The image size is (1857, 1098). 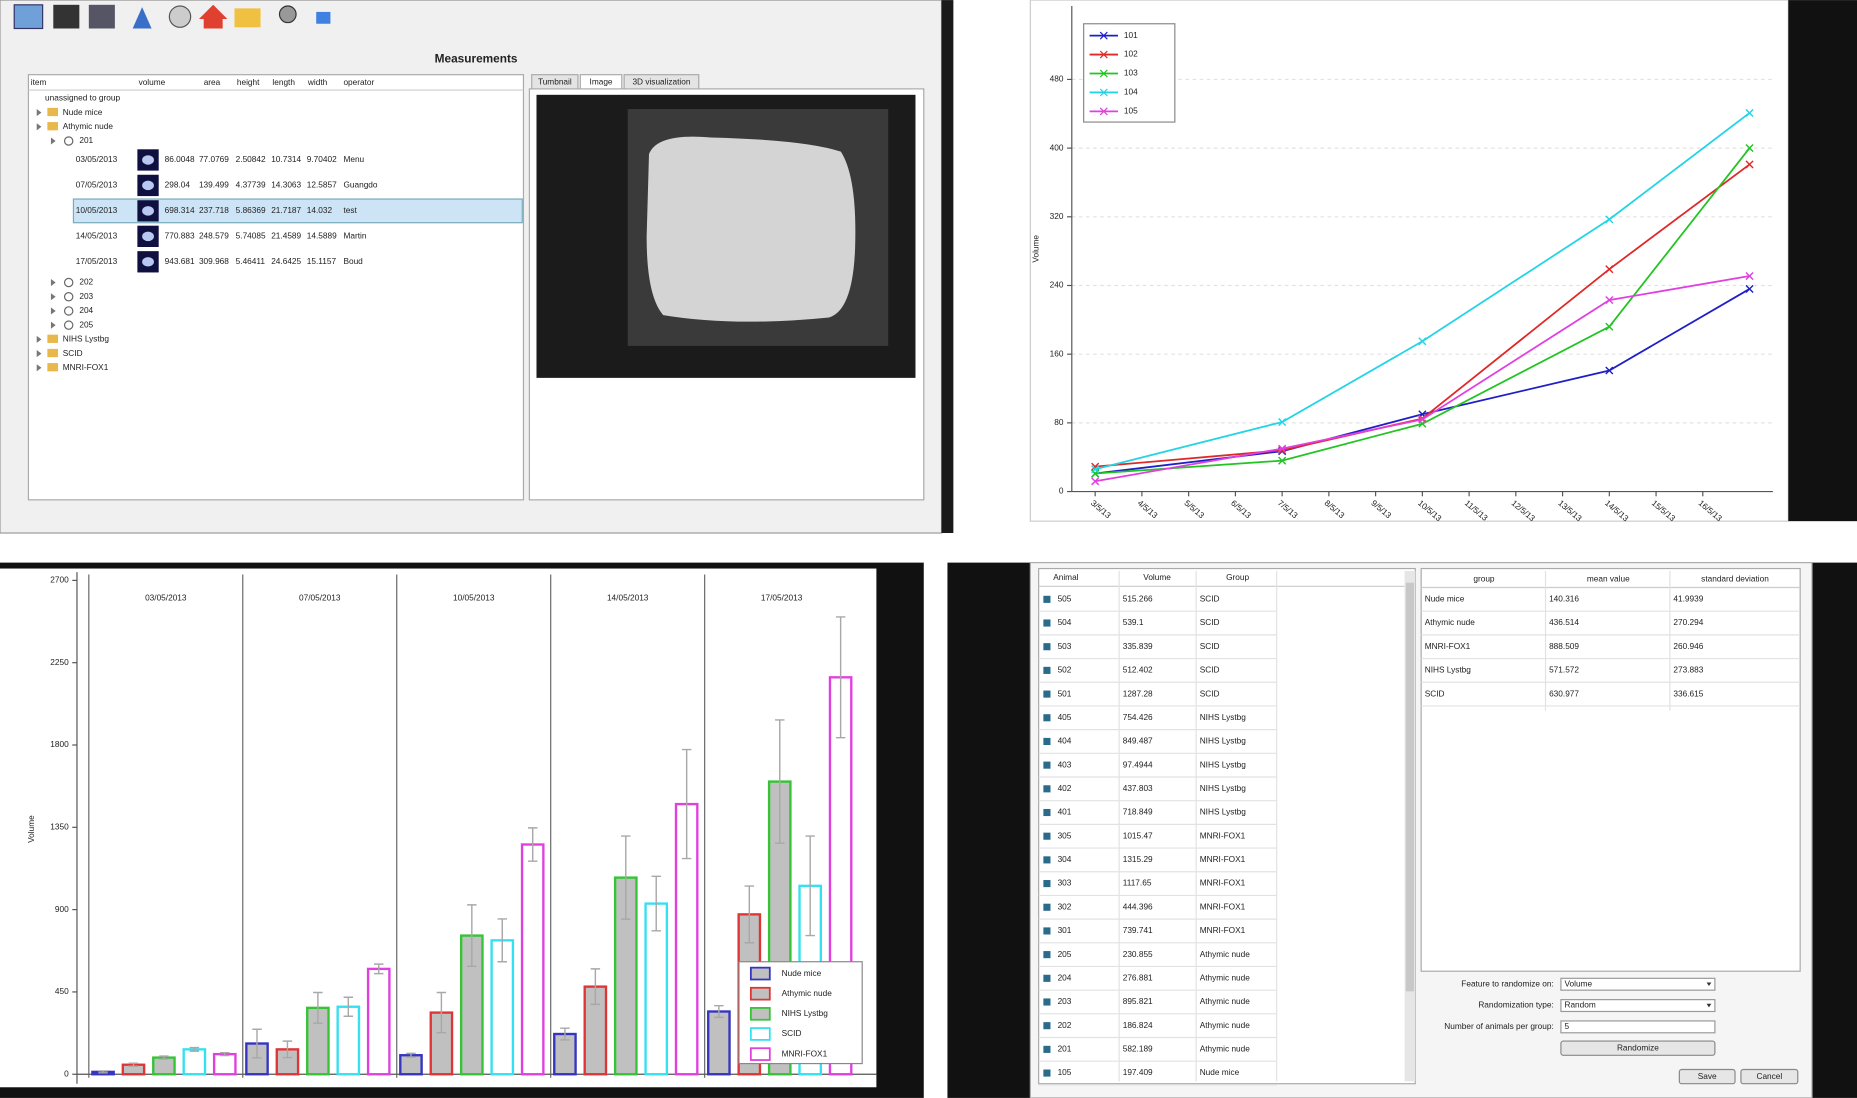 What do you see at coordinates (1065, 1025) in the screenshot?
I see `cell: 202` at bounding box center [1065, 1025].